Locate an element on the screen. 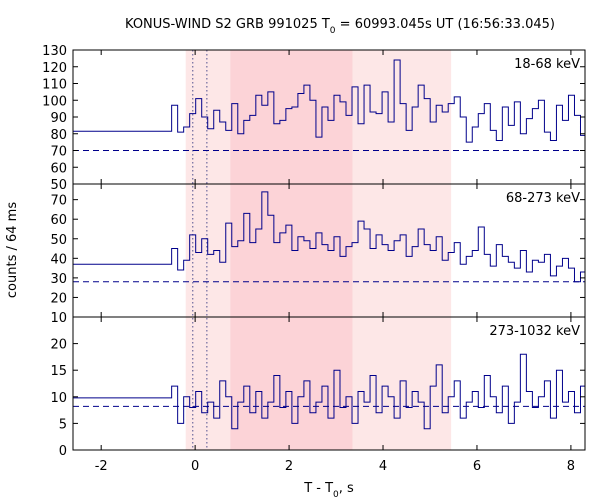  y-tick-label: 80 is located at coordinates (58, 135).